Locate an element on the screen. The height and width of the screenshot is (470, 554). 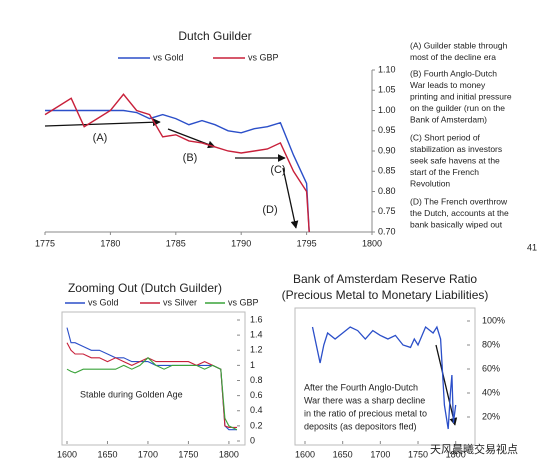
x-tick-label: 1775 is located at coordinates (45, 243).